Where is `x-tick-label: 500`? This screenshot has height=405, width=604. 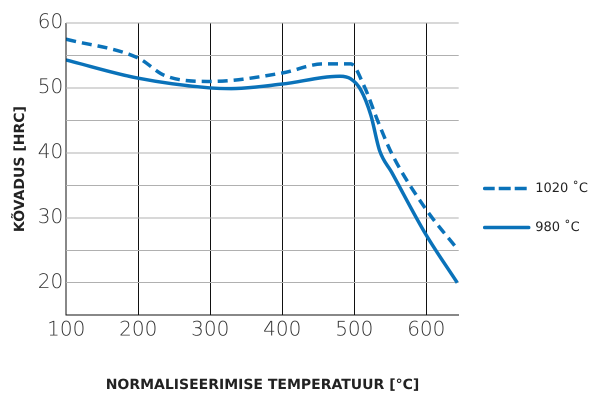 x-tick-label: 500 is located at coordinates (354, 328).